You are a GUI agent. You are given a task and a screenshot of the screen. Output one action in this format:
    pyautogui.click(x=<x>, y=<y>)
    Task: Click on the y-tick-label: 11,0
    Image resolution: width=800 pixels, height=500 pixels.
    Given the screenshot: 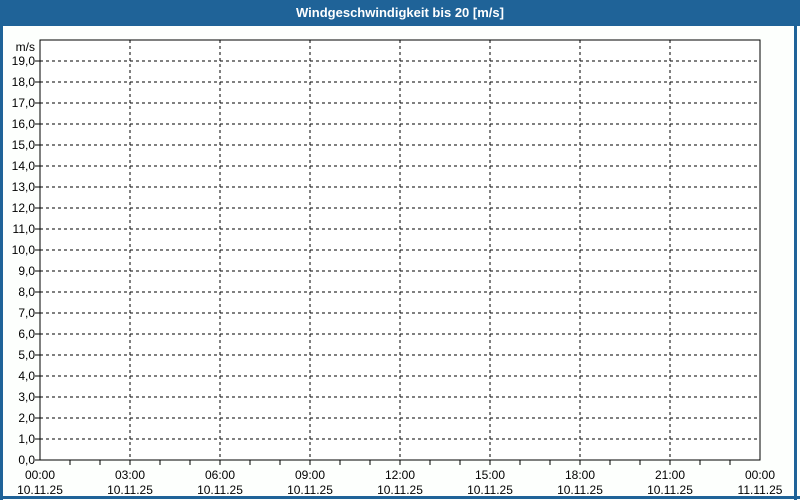 What is the action you would take?
    pyautogui.click(x=24, y=229)
    